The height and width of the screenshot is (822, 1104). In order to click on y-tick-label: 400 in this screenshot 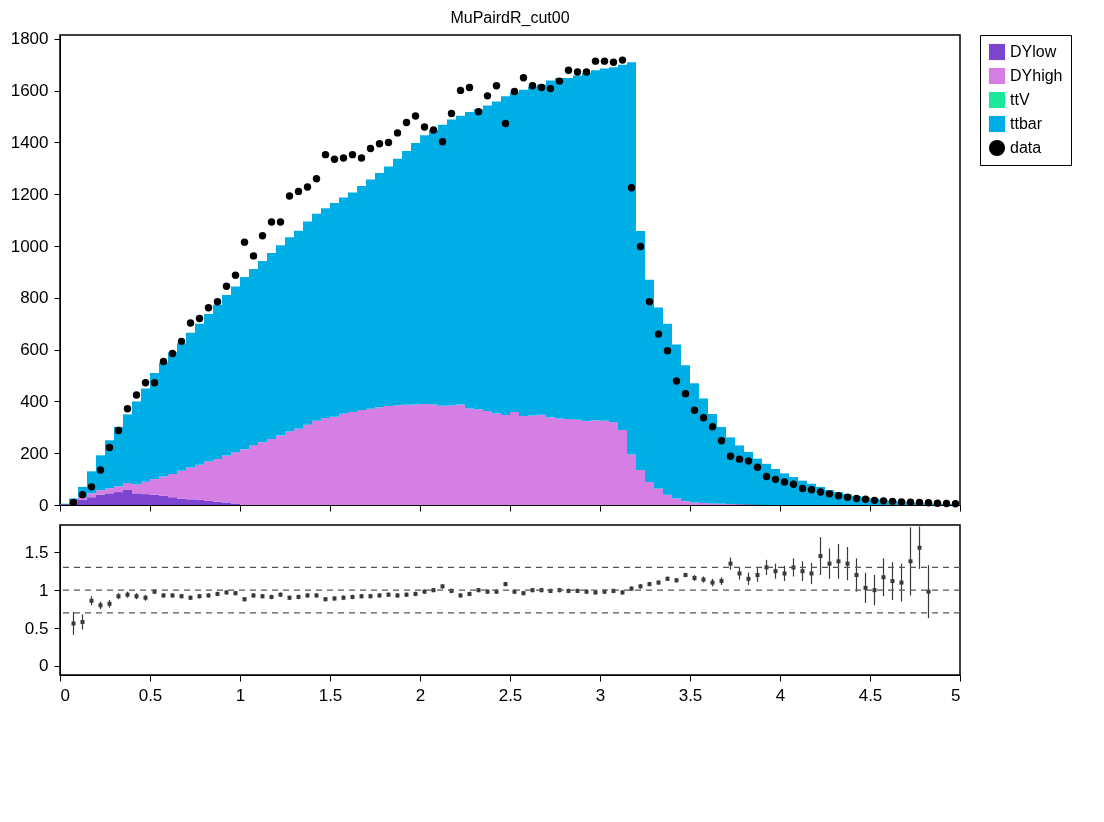, I will do `click(34, 401)`.